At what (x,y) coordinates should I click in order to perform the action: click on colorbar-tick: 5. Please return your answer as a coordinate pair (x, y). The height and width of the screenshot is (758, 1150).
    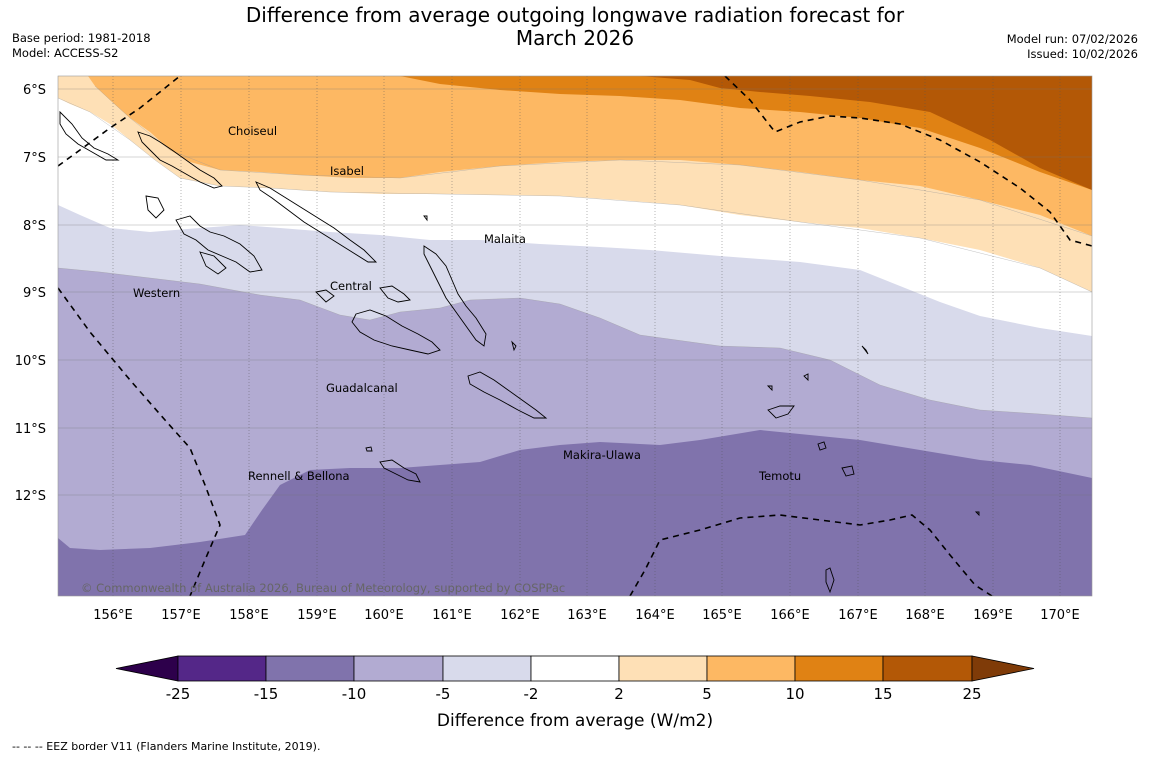
    Looking at the image, I should click on (707, 694).